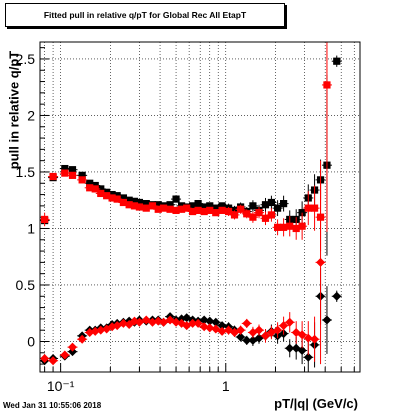  Describe the element at coordinates (14, 110) in the screenshot. I see `y-axis-label-box: pull in relative q/pT` at that location.